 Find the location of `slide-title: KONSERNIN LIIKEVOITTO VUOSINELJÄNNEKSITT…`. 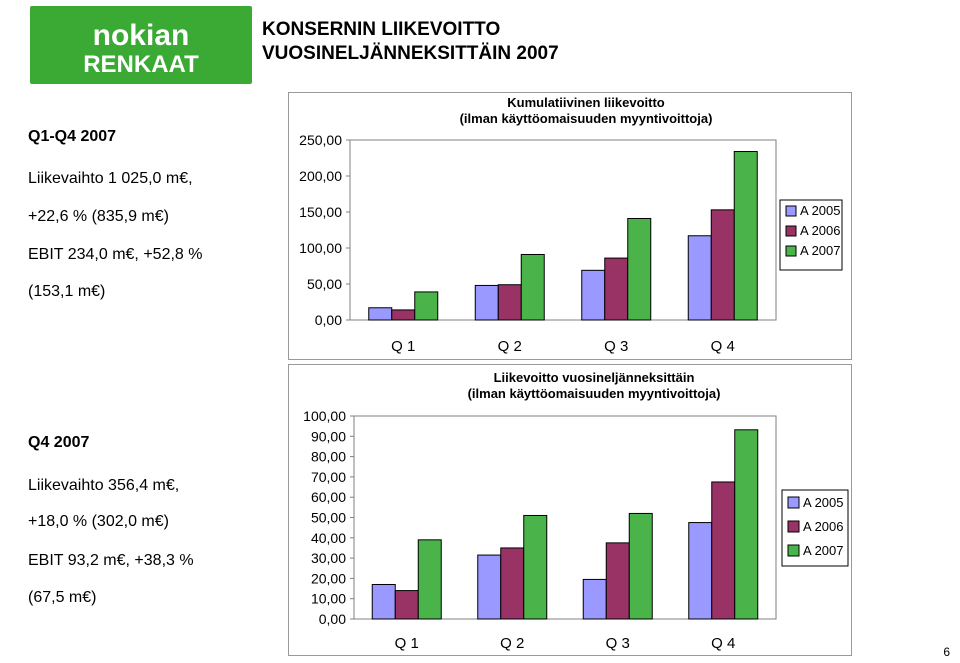

slide-title: KONSERNIN LIIKEVOITTO VUOSINELJÄNNEKSITT… is located at coordinates (410, 42).